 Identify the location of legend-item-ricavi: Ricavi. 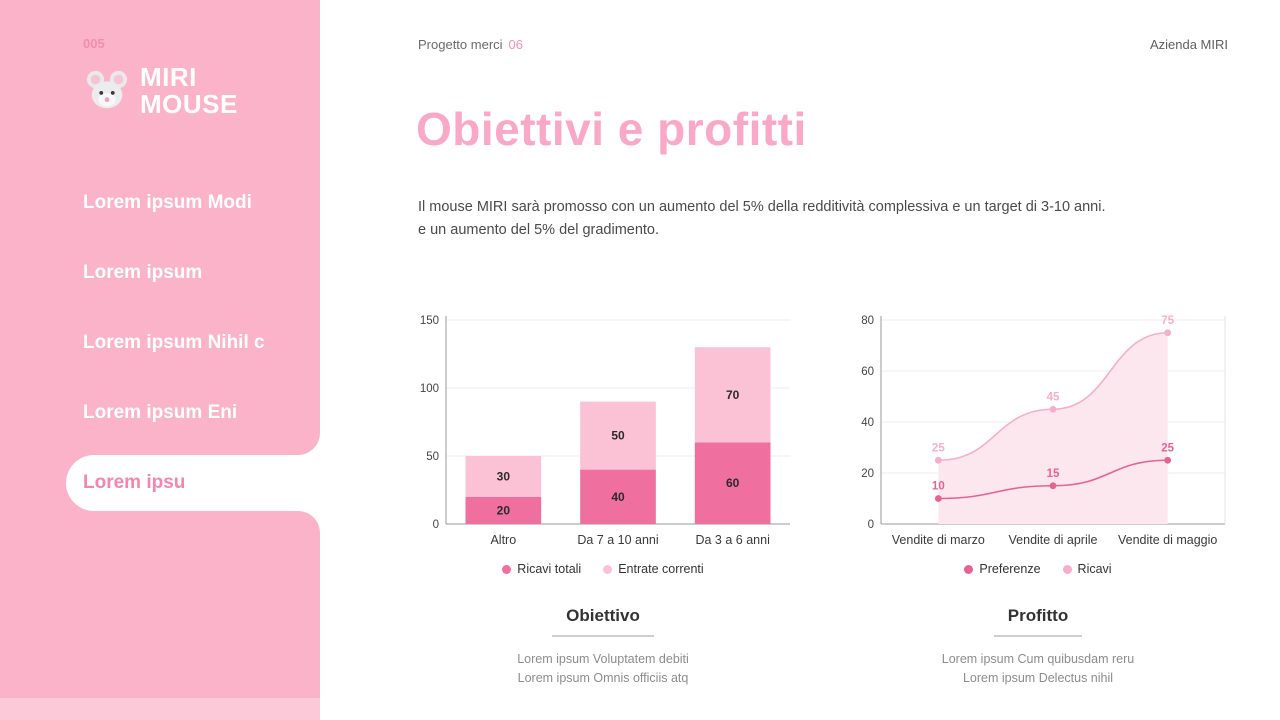
(1087, 569).